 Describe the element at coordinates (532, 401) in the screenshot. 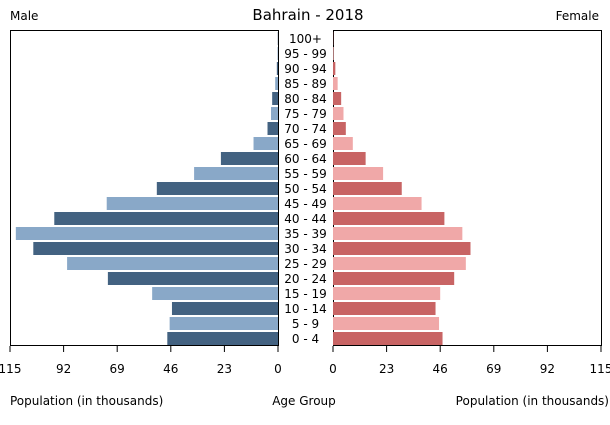

I see `female-axis-label: Population (in thousands)` at that location.